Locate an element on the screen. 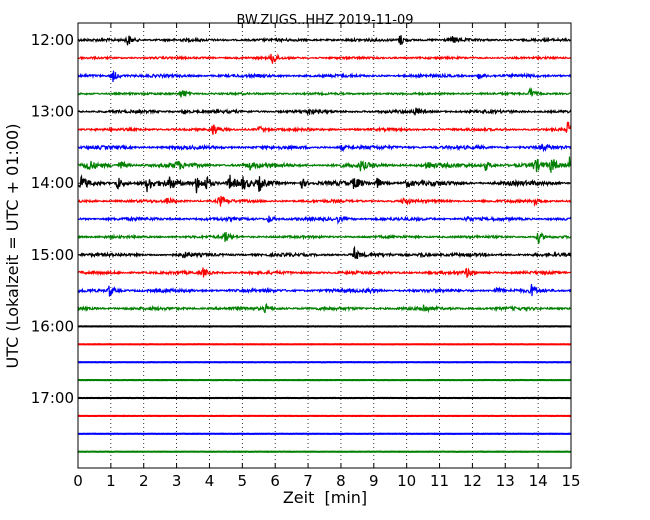  x-axis-label: Zeit [min] is located at coordinates (325, 497).